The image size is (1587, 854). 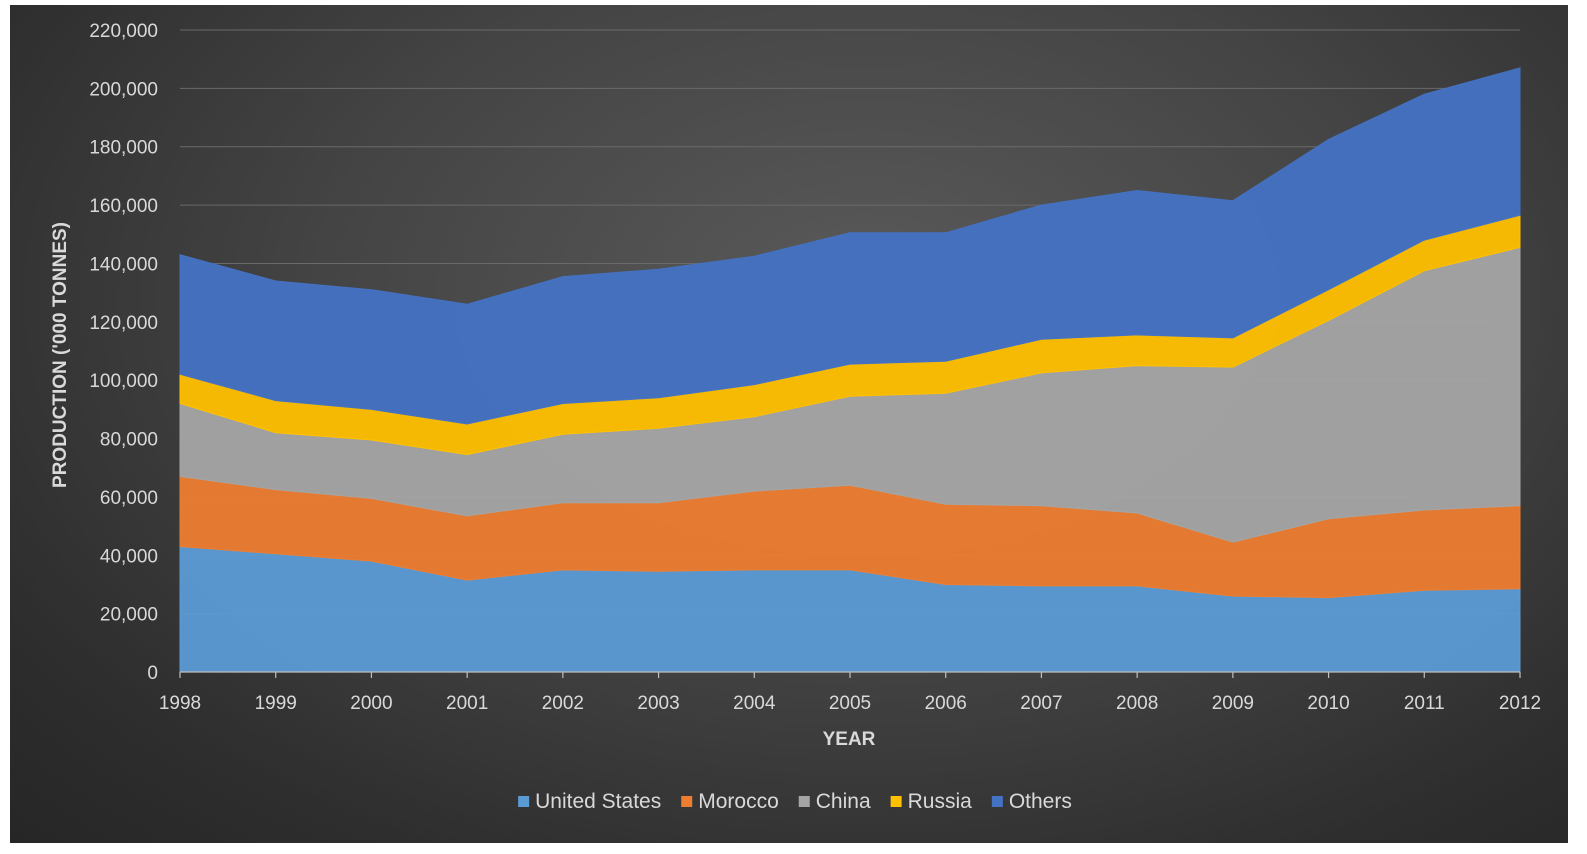 What do you see at coordinates (946, 703) in the screenshot?
I see `x-tick-label: 2006` at bounding box center [946, 703].